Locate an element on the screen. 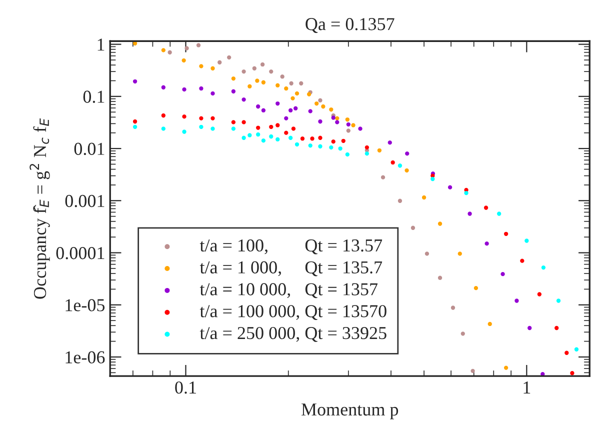 The height and width of the screenshot is (424, 592). y-tick-label: 1e-06 is located at coordinates (85, 357).